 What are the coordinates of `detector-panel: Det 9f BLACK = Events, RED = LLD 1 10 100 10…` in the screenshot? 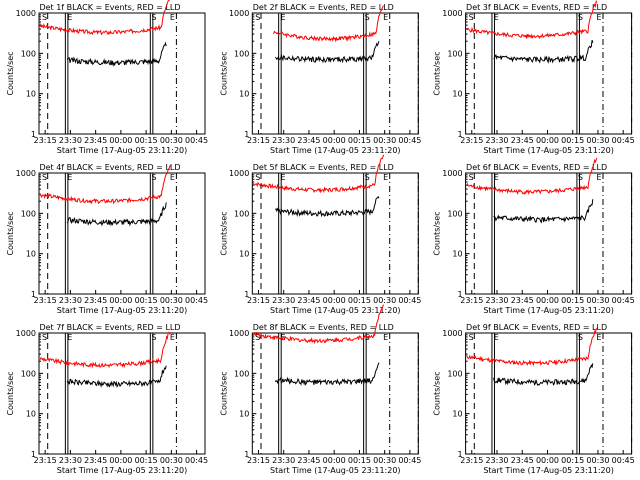 It's located at (534, 399).